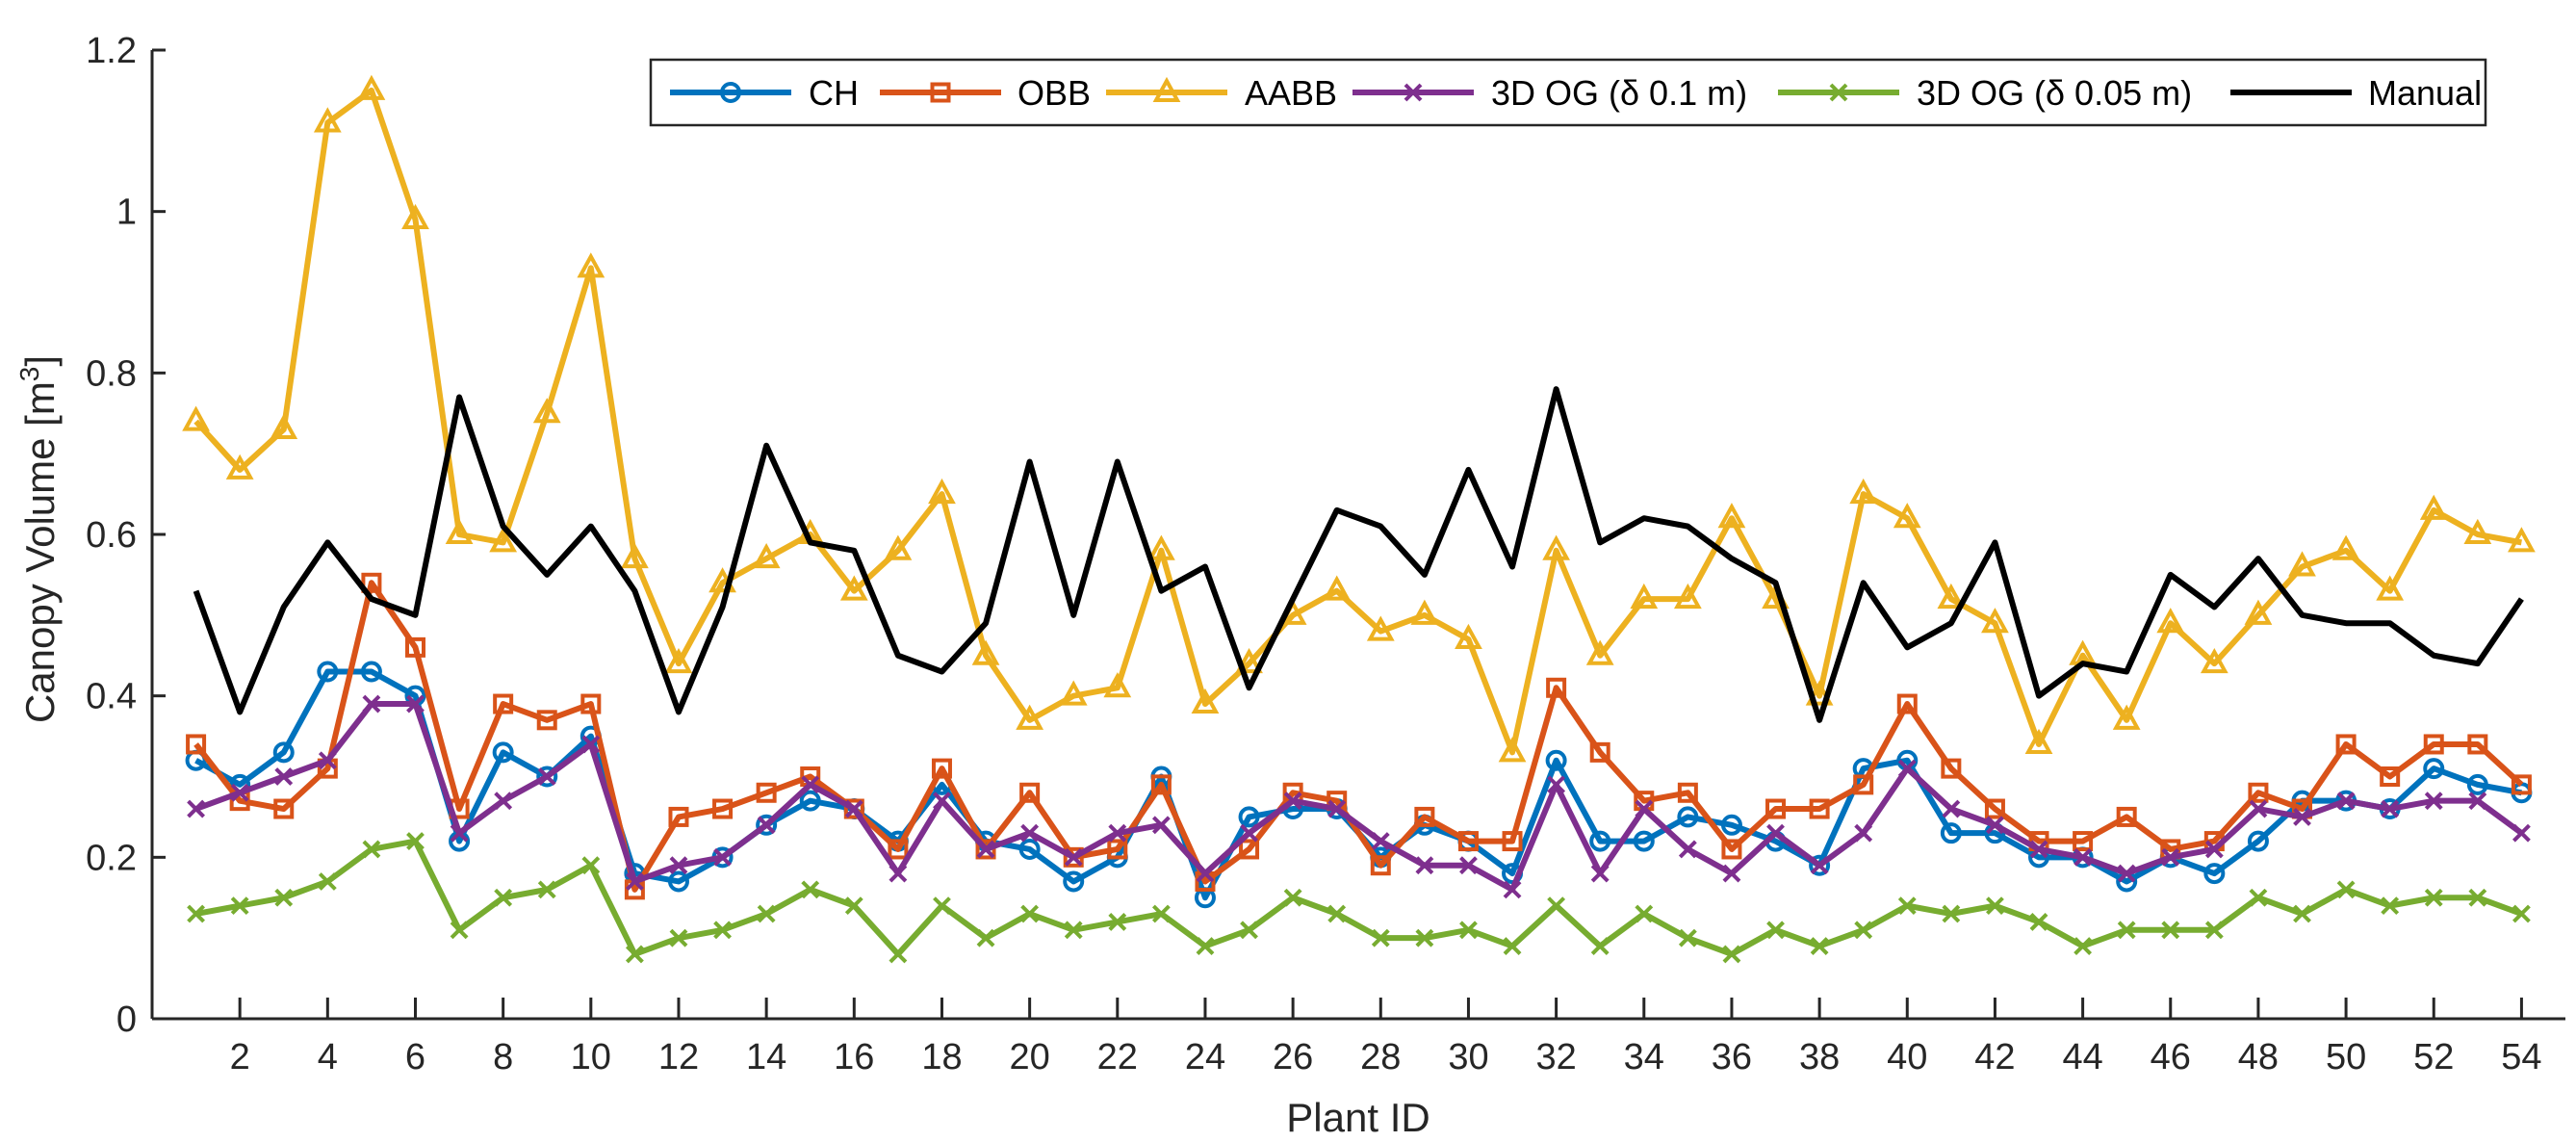  Describe the element at coordinates (1468, 1057) in the screenshot. I see `x-tick-label: 30` at that location.